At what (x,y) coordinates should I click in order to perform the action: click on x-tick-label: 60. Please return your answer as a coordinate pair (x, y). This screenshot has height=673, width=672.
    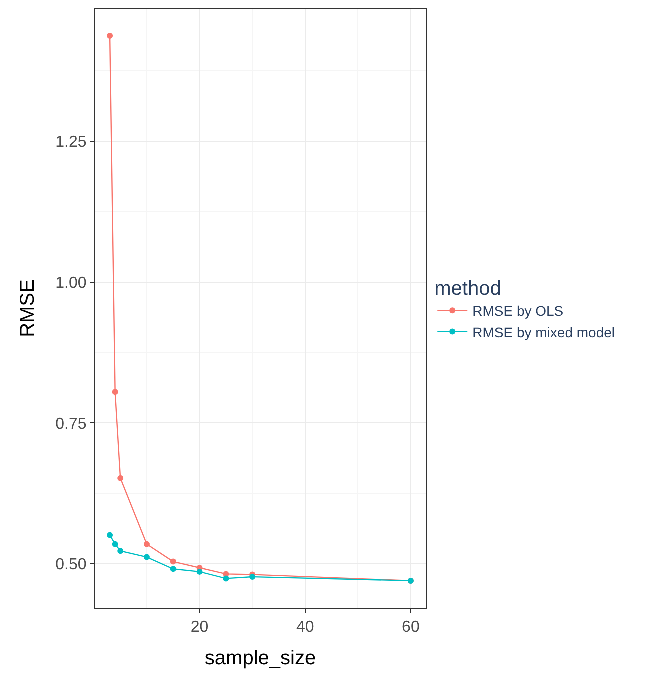
    Looking at the image, I should click on (411, 627).